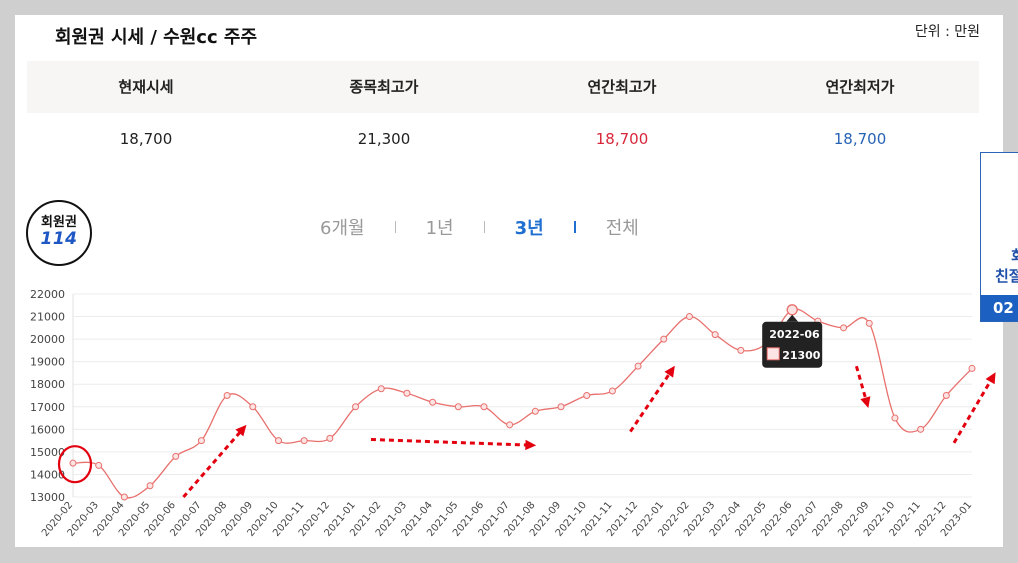 The width and height of the screenshot is (1018, 563). What do you see at coordinates (529, 228) in the screenshot?
I see `tab-3-years: 3년` at bounding box center [529, 228].